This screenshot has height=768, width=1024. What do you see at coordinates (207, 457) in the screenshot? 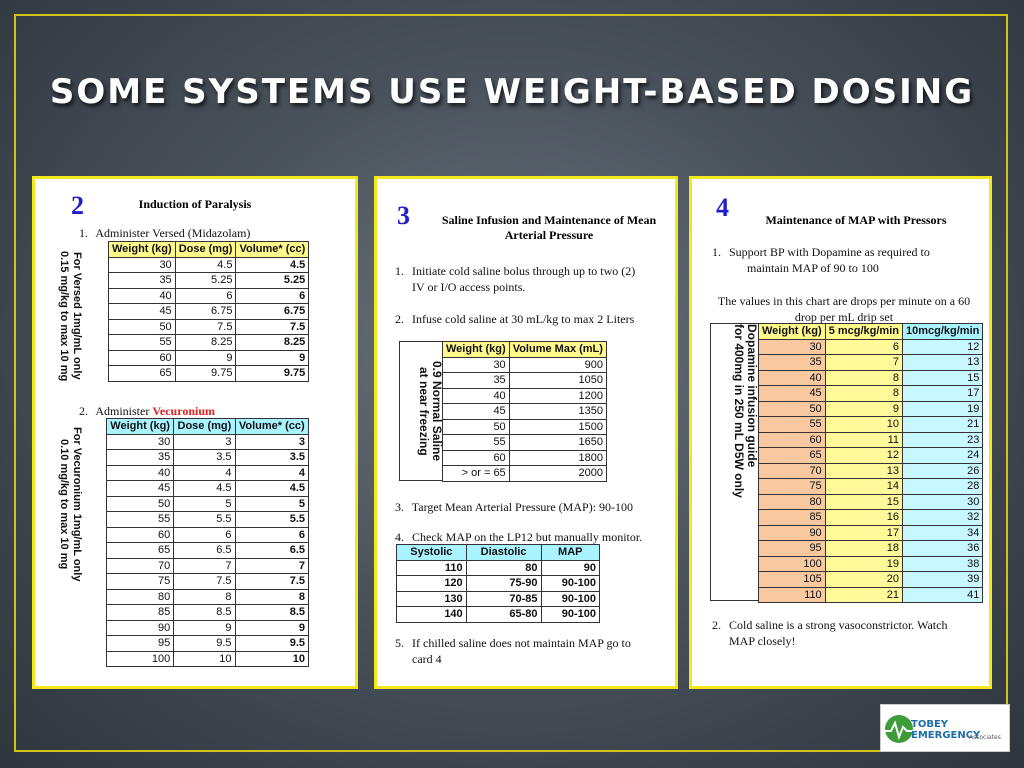
I see `table-row: 35 3.5 3.5` at bounding box center [207, 457].